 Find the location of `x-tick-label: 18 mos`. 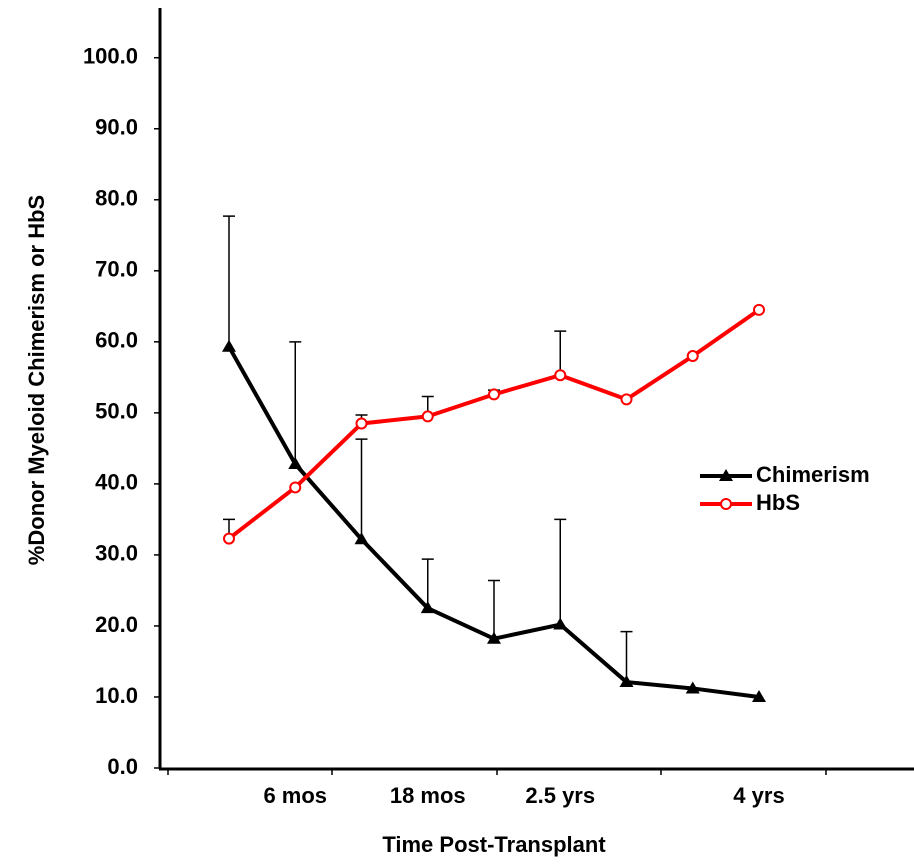

x-tick-label: 18 mos is located at coordinates (428, 795).